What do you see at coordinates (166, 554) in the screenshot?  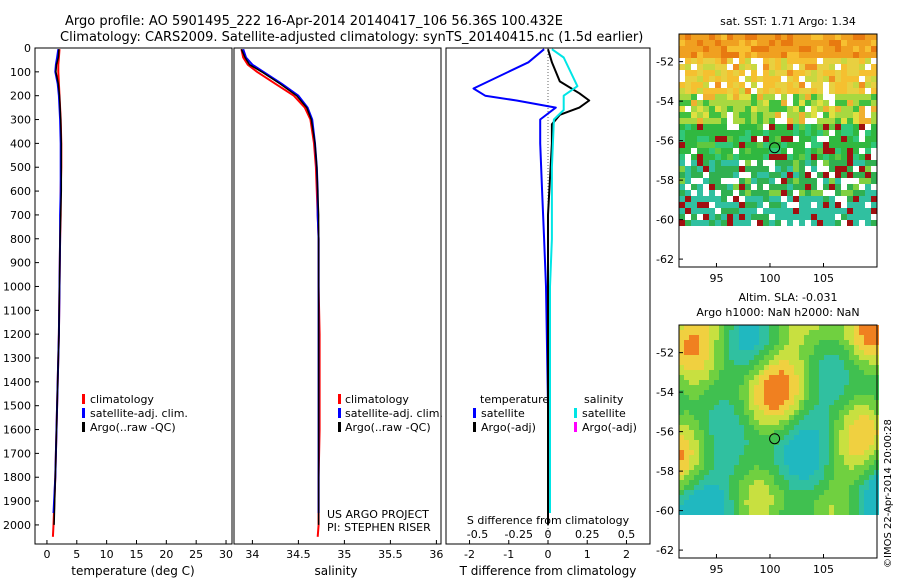 I see `x-tick-label: 20` at bounding box center [166, 554].